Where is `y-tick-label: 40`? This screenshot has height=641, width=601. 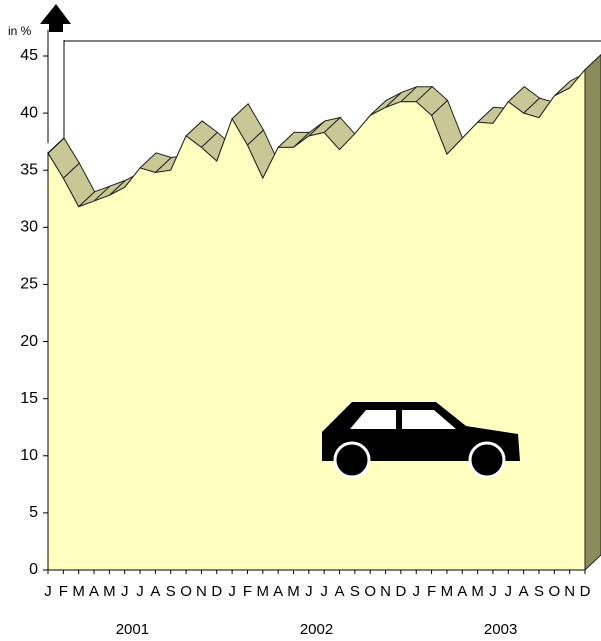
y-tick-label: 40 is located at coordinates (29, 112).